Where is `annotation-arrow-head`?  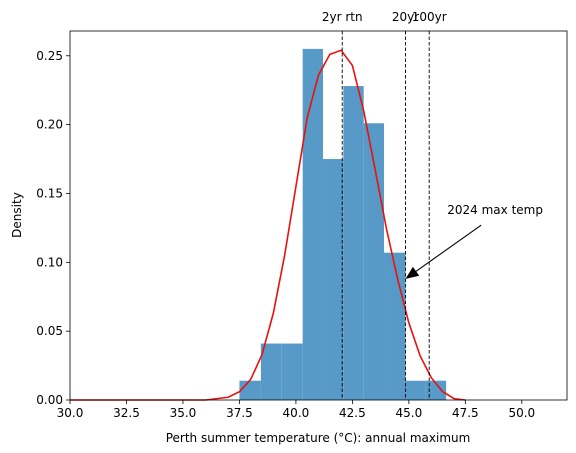
annotation-arrow-head is located at coordinates (412, 272).